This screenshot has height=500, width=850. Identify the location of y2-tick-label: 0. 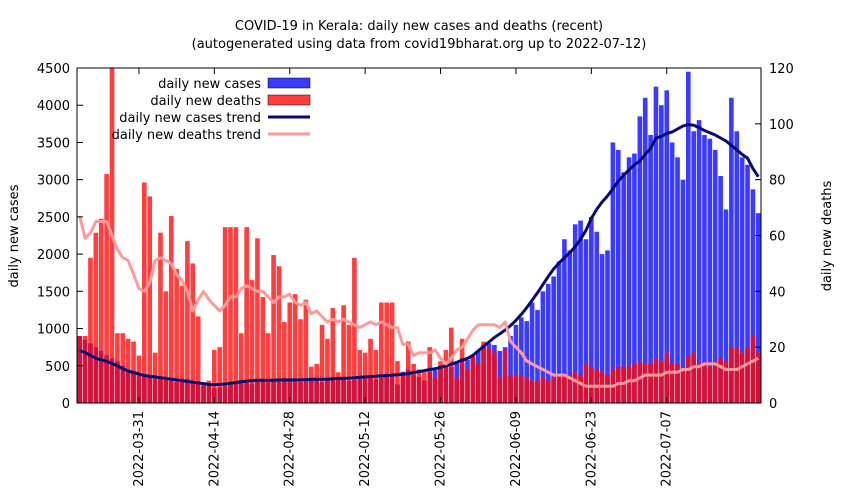
(773, 404).